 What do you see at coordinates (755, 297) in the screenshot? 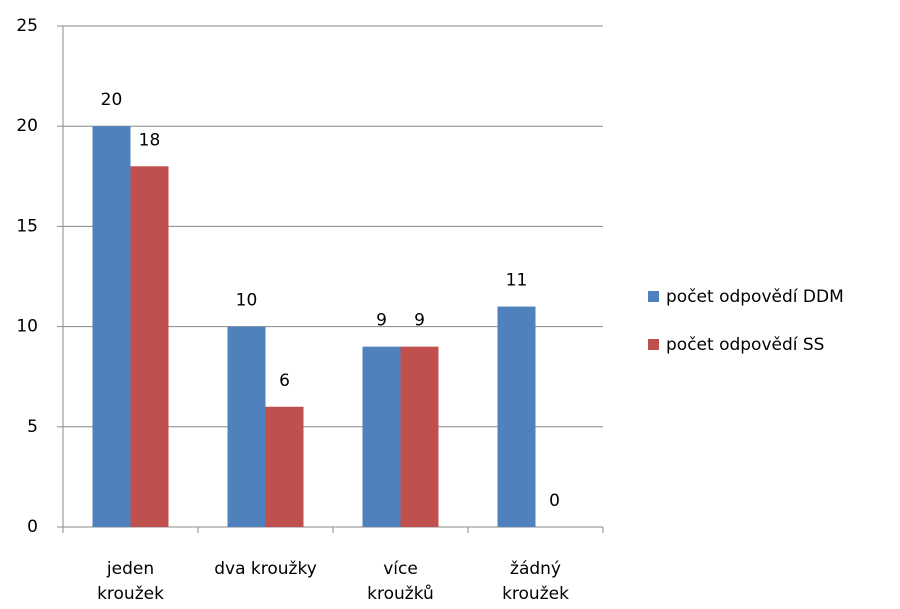
I see `legend-label: počet odpovědí DDM` at bounding box center [755, 297].